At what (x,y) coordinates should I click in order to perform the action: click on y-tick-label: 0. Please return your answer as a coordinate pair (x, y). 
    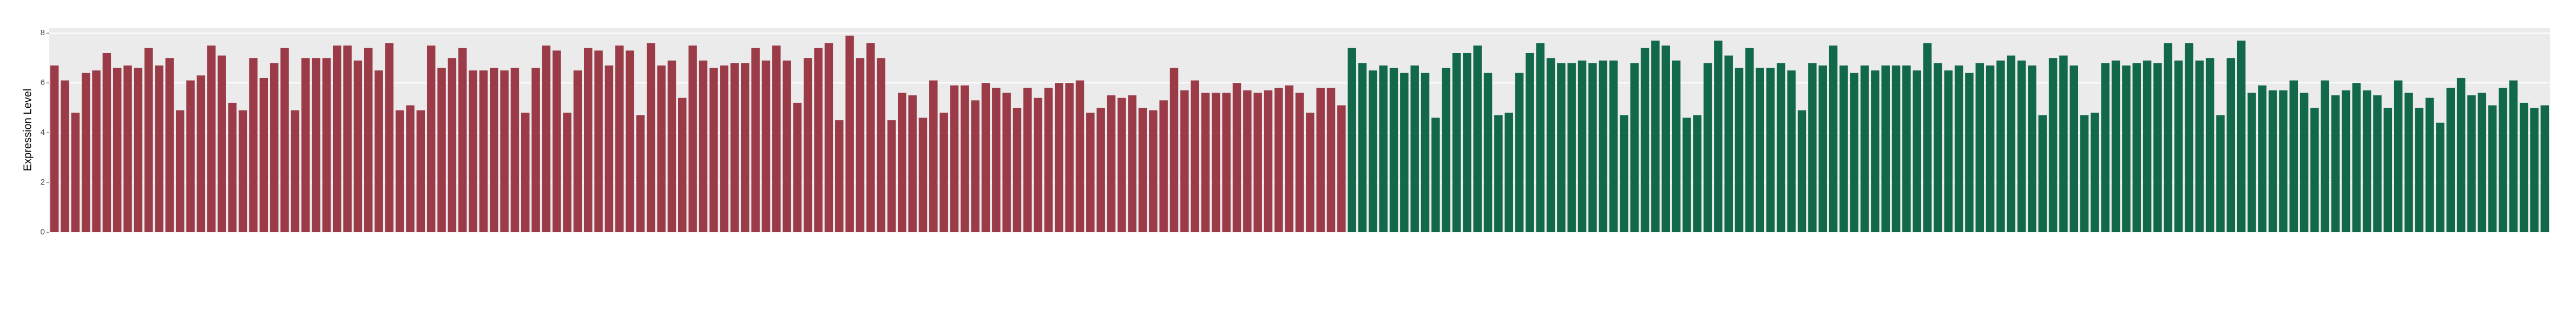
    Looking at the image, I should click on (43, 232).